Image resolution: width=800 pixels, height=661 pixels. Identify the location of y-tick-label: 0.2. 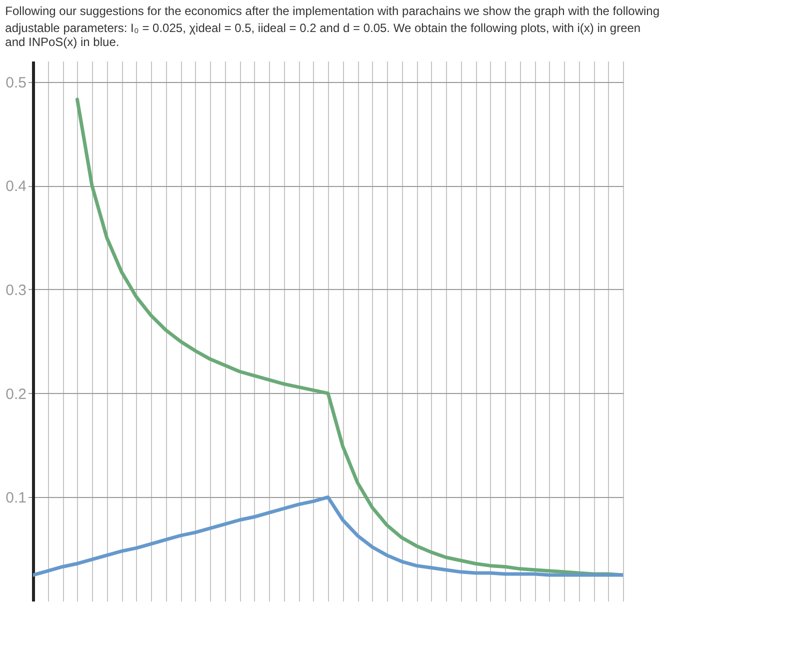
(16, 394).